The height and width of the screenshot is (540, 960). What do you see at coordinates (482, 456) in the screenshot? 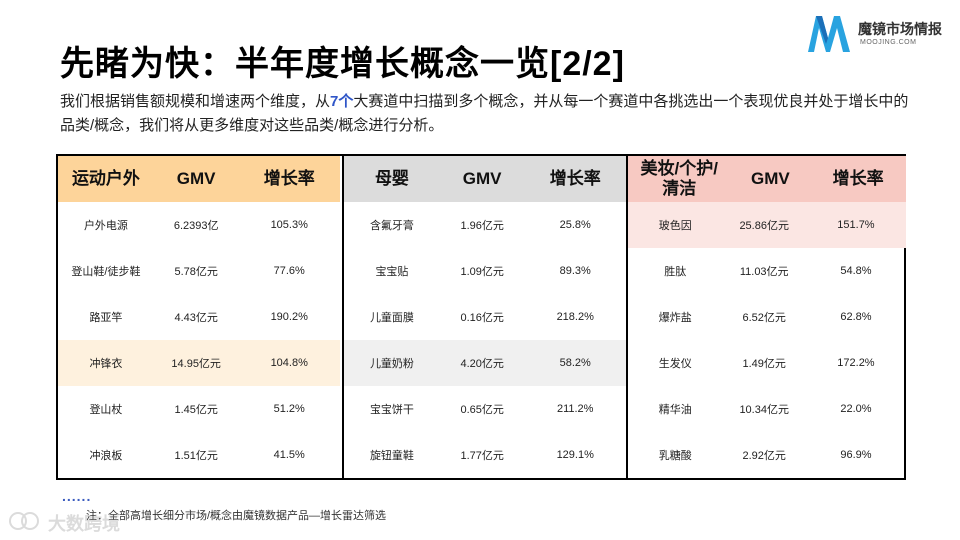
I see `cell-gmv: 1.77亿元` at bounding box center [482, 456].